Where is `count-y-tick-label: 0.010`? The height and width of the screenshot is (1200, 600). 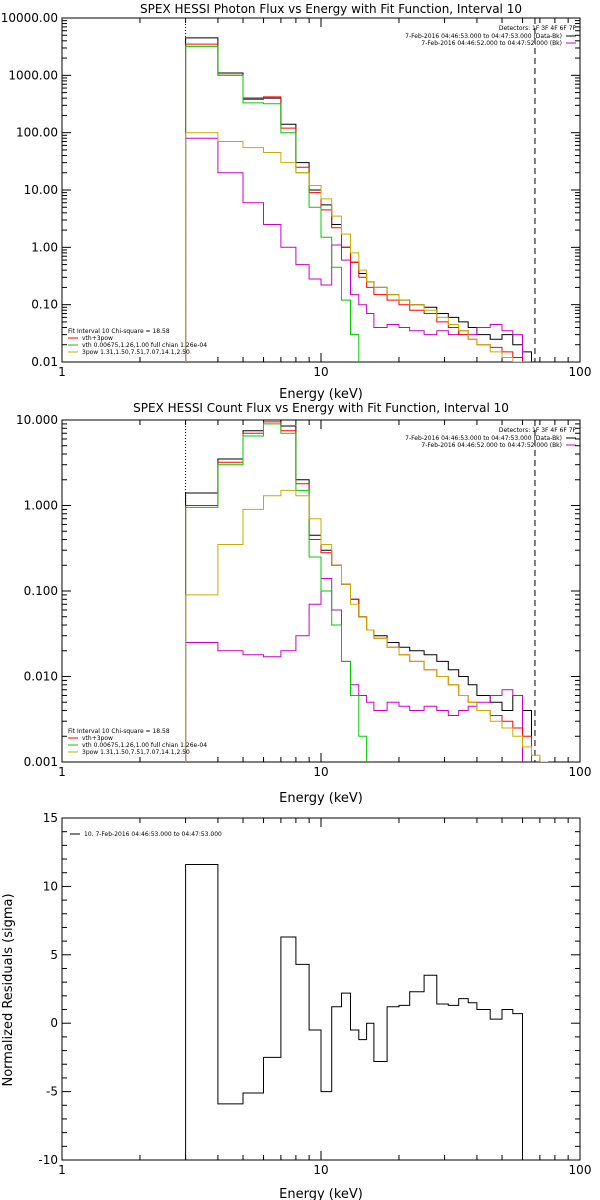
count-y-tick-label: 0.010 is located at coordinates (41, 677).